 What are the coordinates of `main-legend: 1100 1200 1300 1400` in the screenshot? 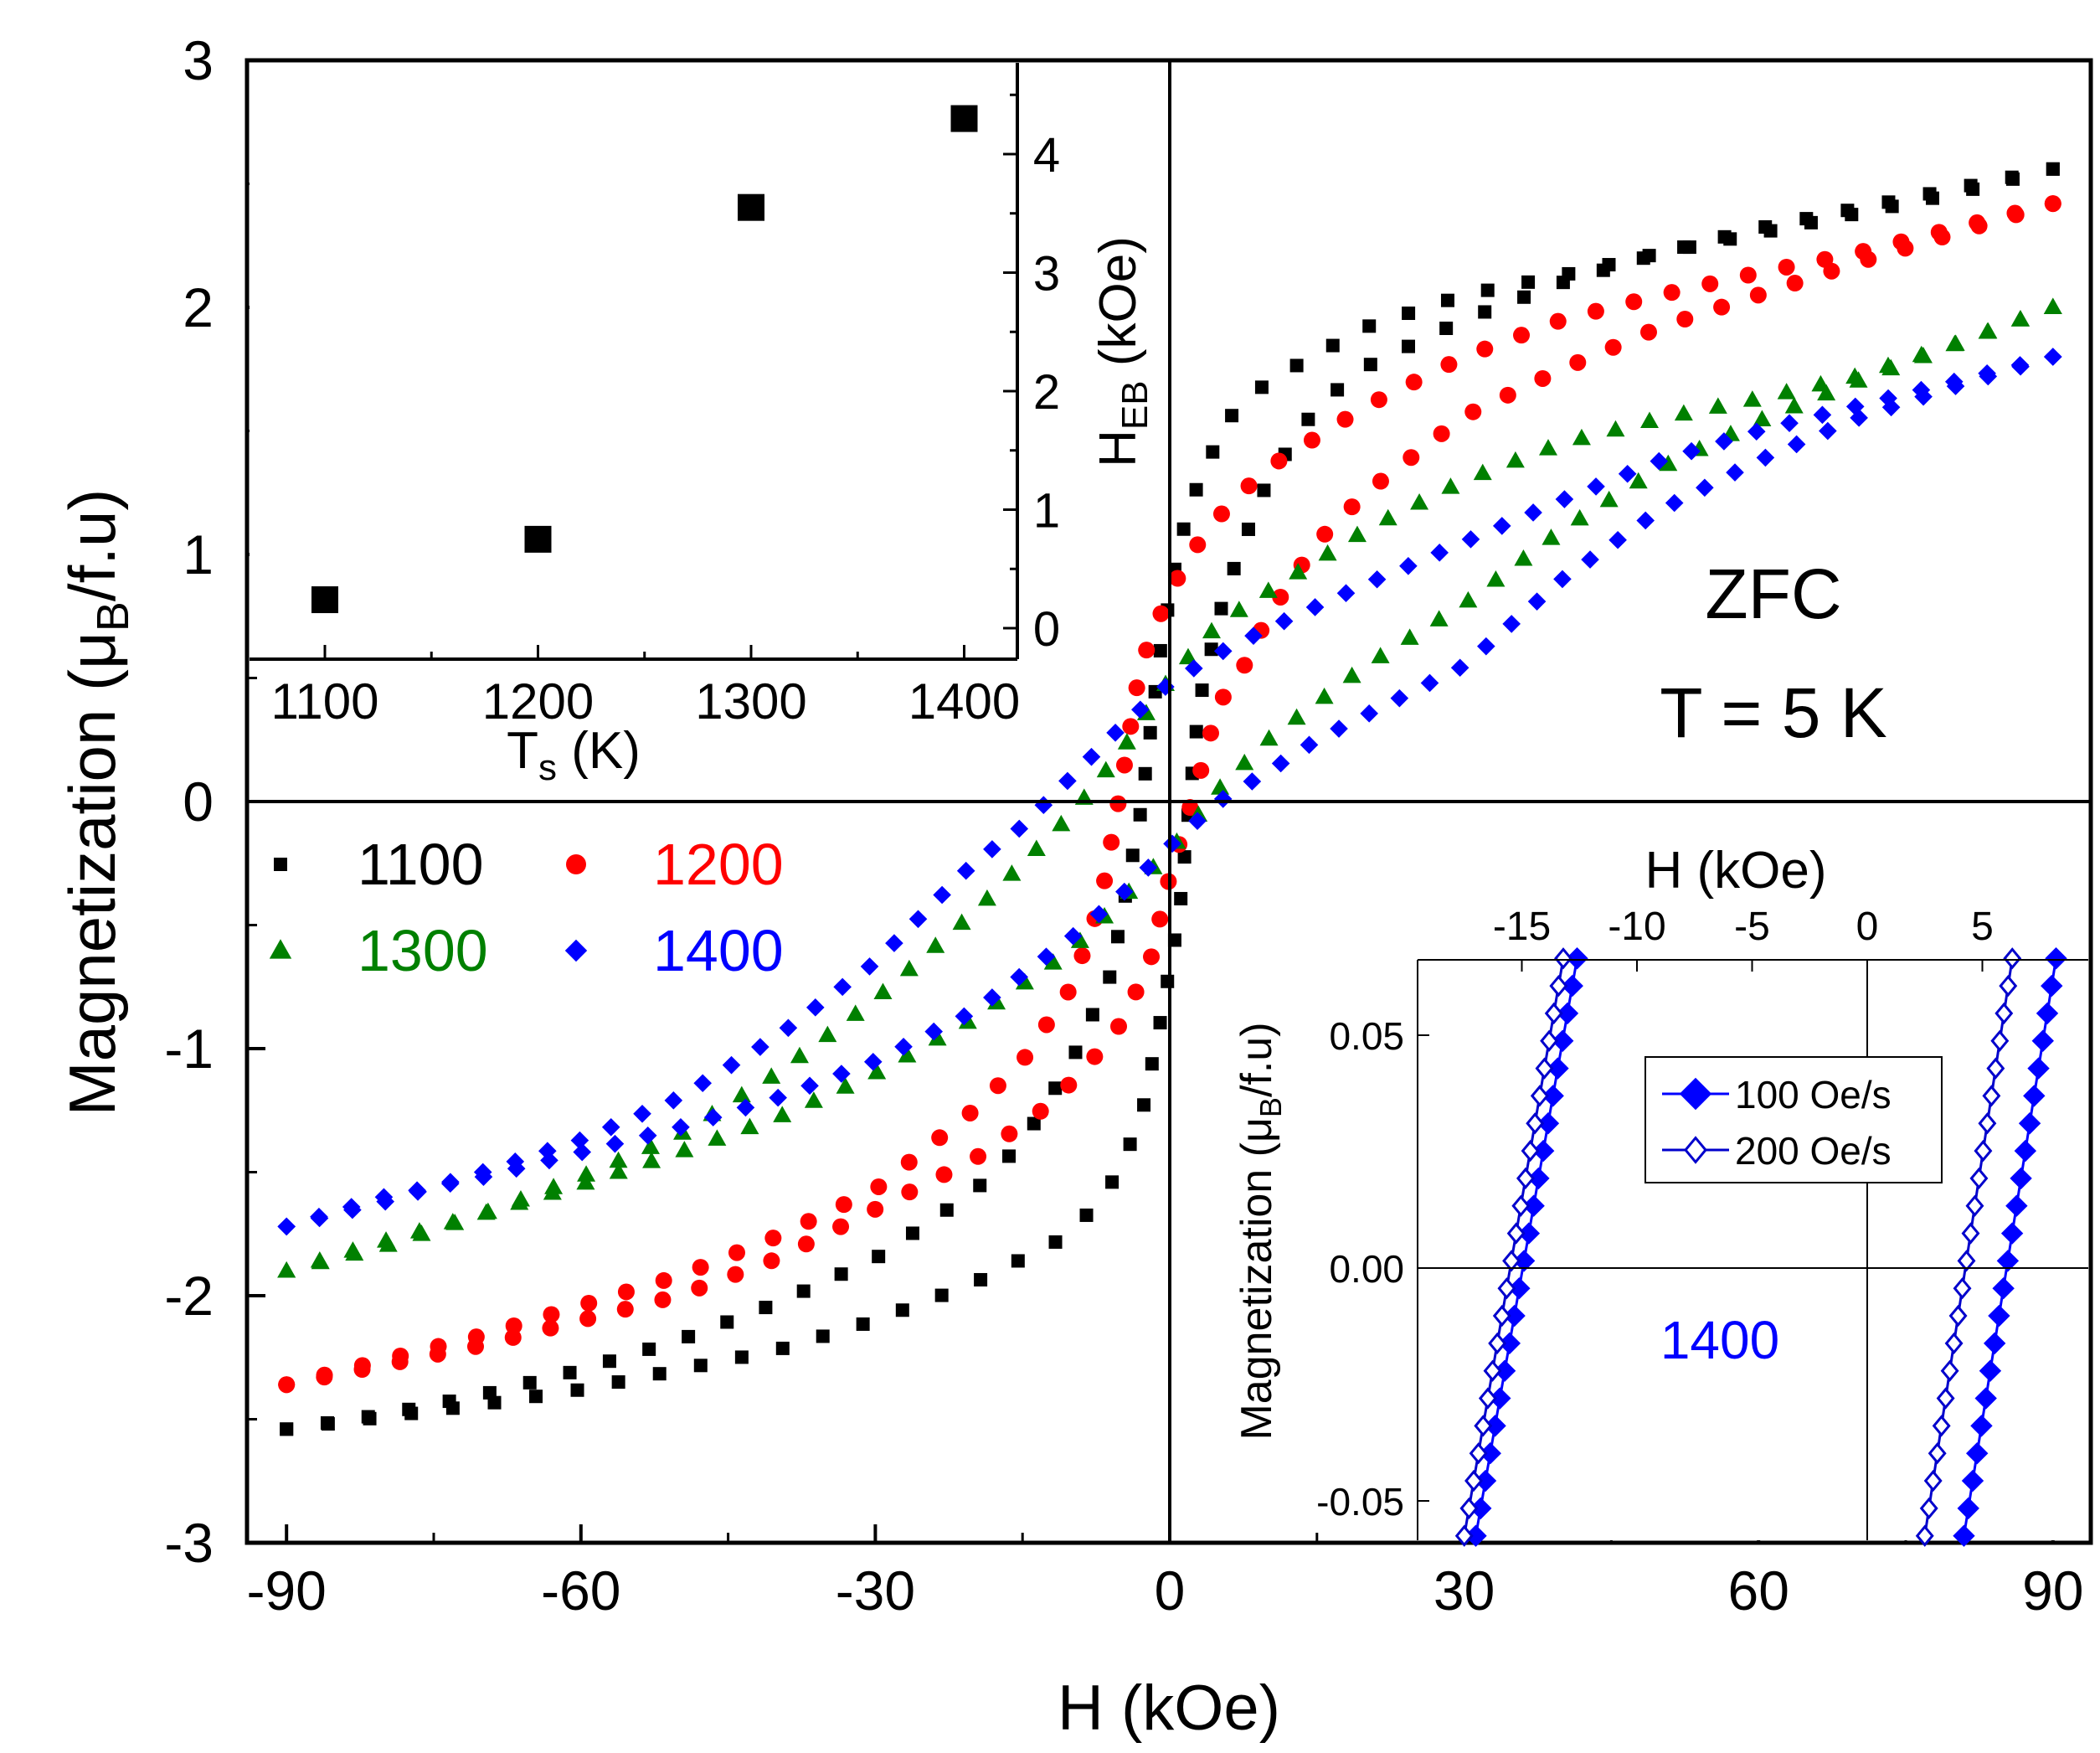 It's located at (526, 907).